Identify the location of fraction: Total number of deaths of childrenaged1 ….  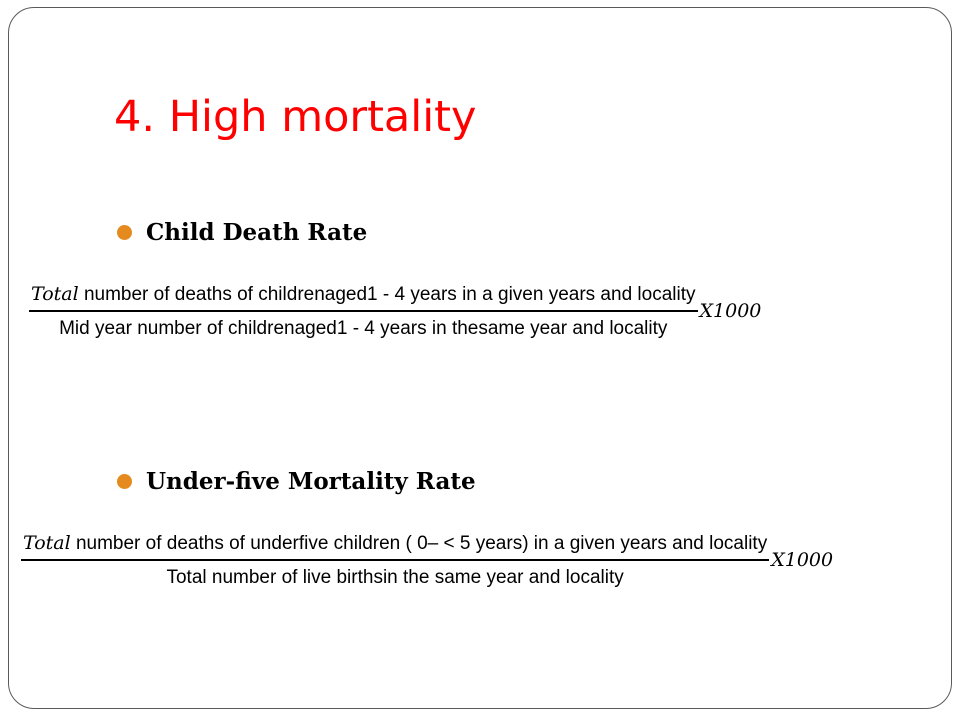
(363, 311).